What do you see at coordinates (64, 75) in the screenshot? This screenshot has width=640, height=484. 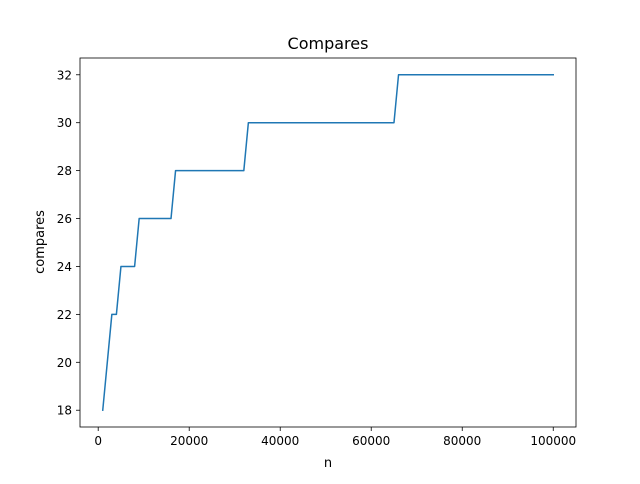 I see `y-tick-label-32: 32` at bounding box center [64, 75].